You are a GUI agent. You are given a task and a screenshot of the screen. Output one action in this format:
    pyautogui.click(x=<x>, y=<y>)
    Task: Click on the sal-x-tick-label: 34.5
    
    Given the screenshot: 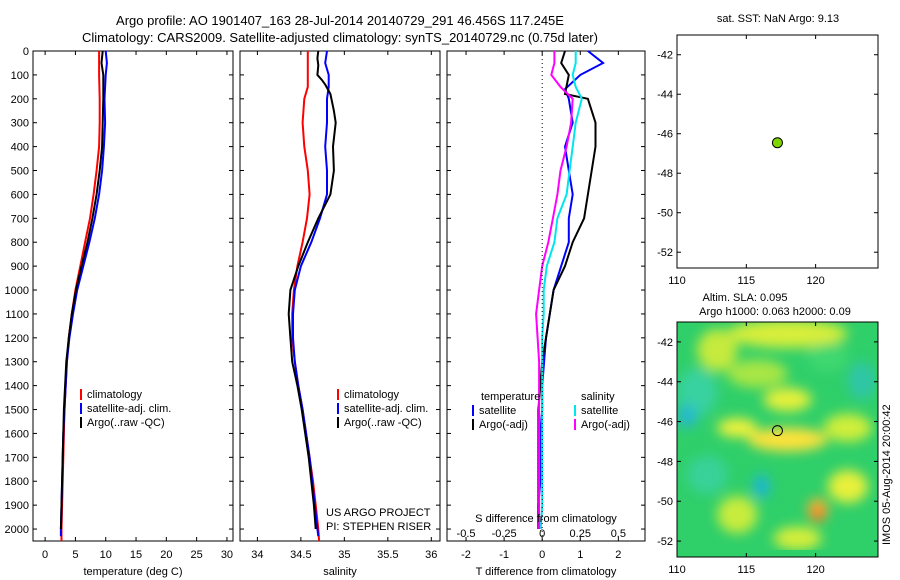 What is the action you would take?
    pyautogui.click(x=300, y=555)
    